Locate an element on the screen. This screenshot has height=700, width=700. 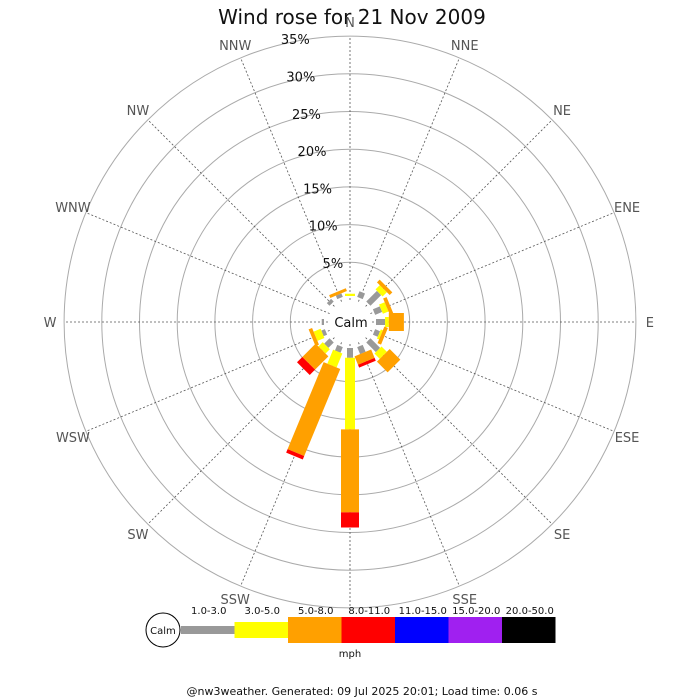
legend-label-0: 1.0-3.0 is located at coordinates (208, 611).